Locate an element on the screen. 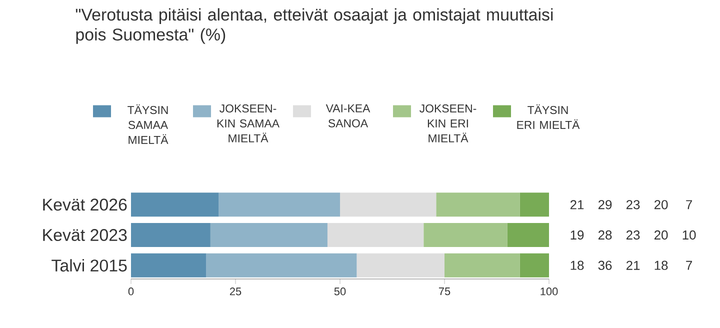  x-tick-label: 50 is located at coordinates (340, 292).